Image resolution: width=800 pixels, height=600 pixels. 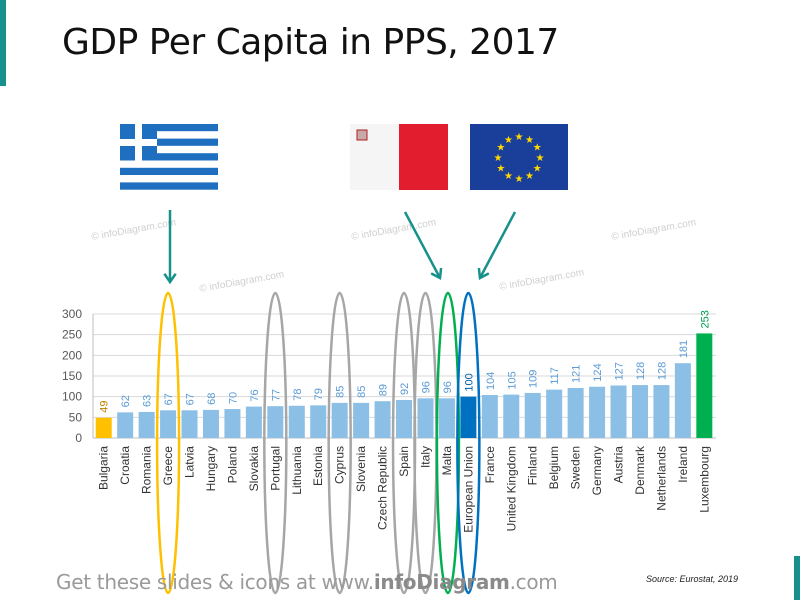 I want to click on data-label: 121, so click(x=577, y=374).